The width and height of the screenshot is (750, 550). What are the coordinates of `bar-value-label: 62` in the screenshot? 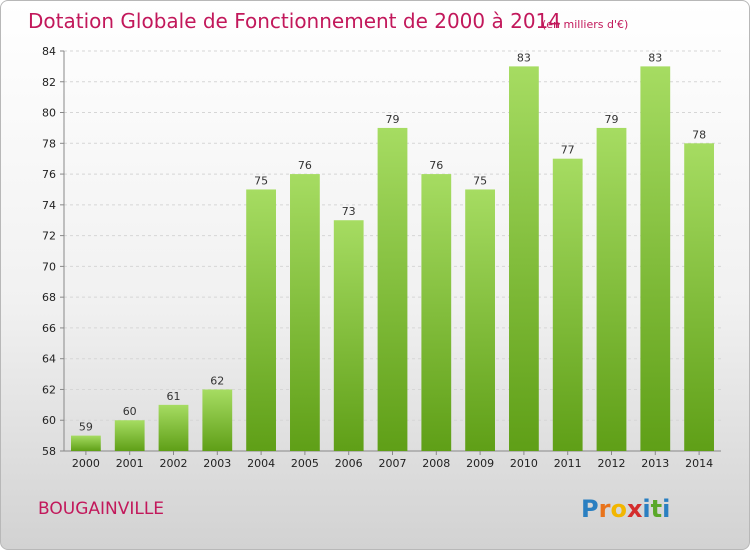 It's located at (217, 380).